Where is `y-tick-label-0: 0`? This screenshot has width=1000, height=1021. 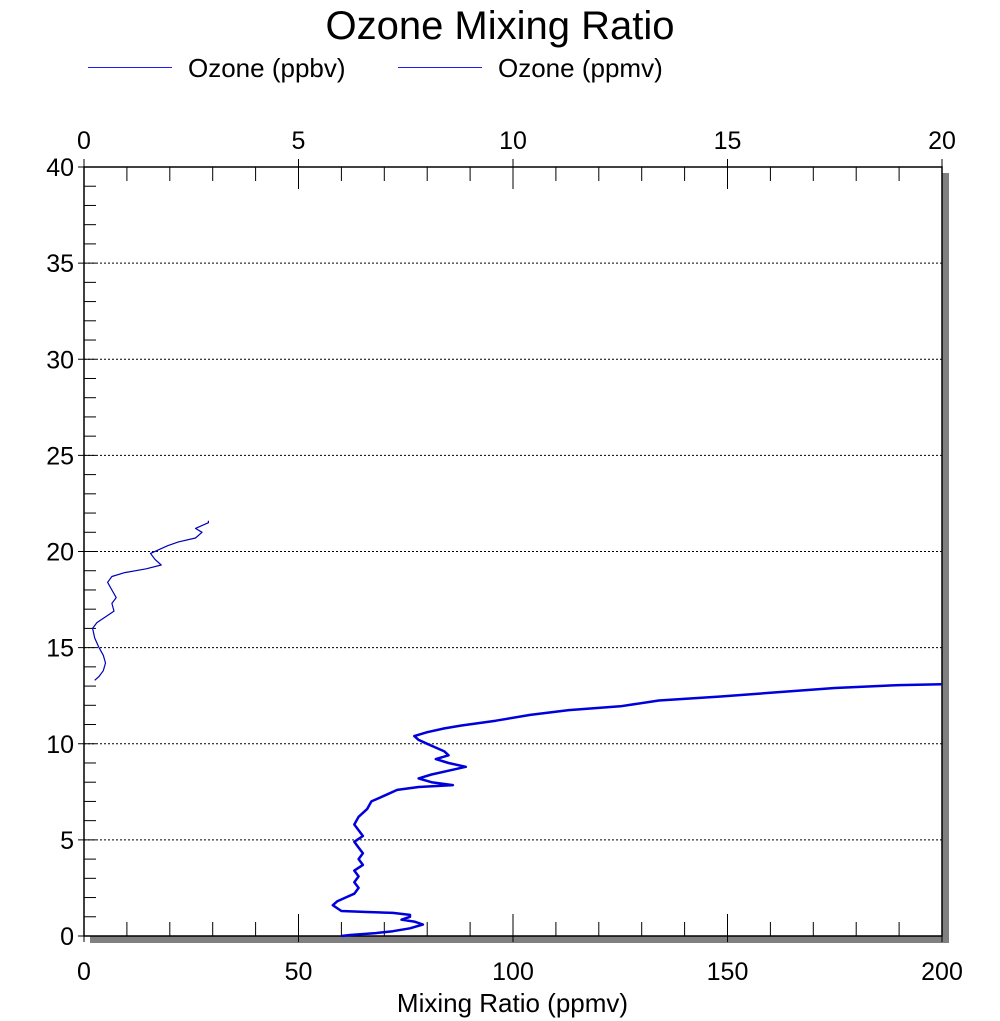
y-tick-label-0: 0 is located at coordinates (67, 937).